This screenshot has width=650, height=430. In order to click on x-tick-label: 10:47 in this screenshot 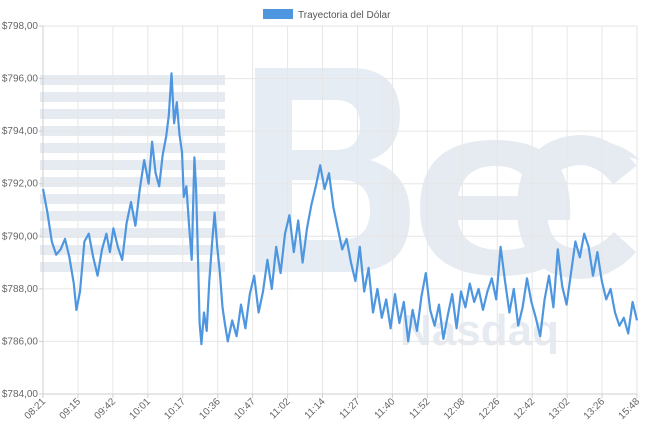, I will do `click(245, 409)`.